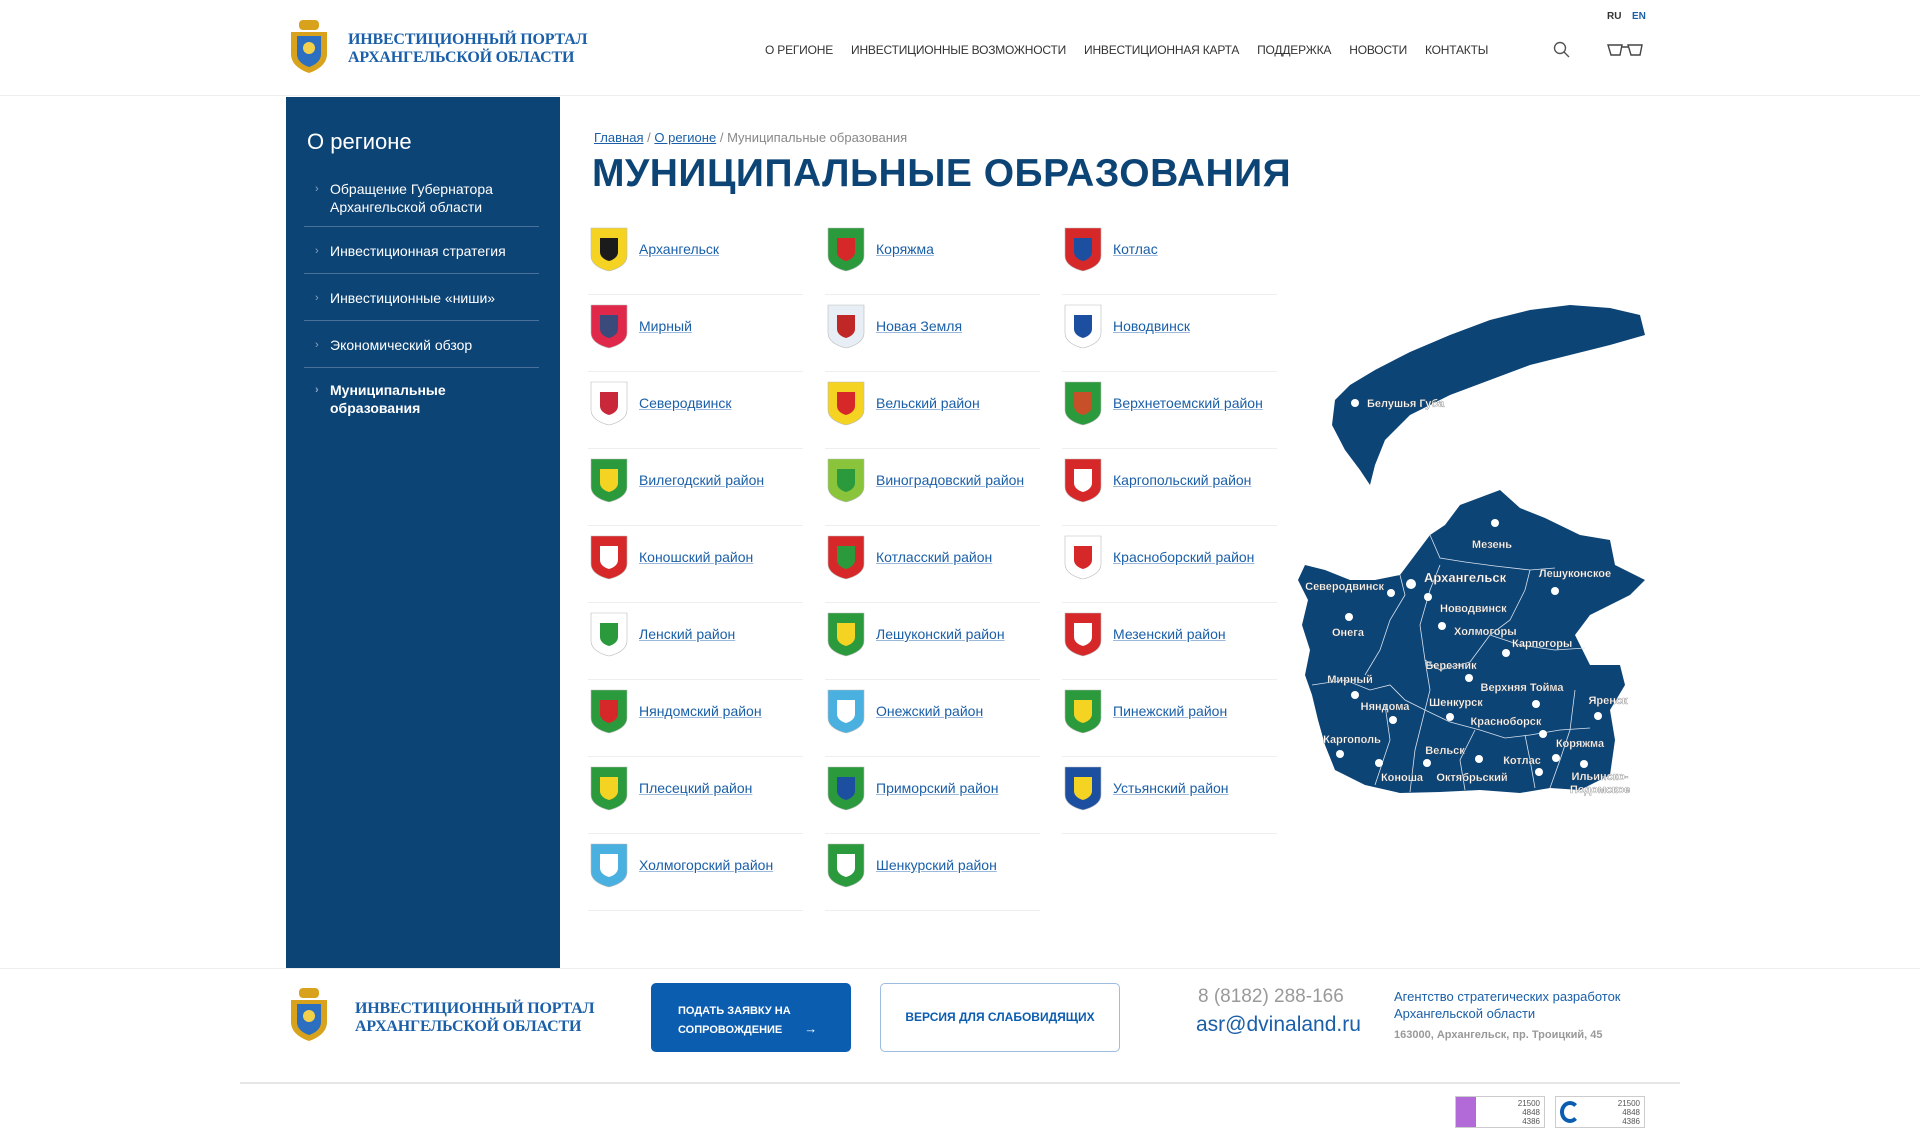 This screenshot has height=1138, width=1920. I want to click on map-city-label: Няндома, so click(1386, 707).